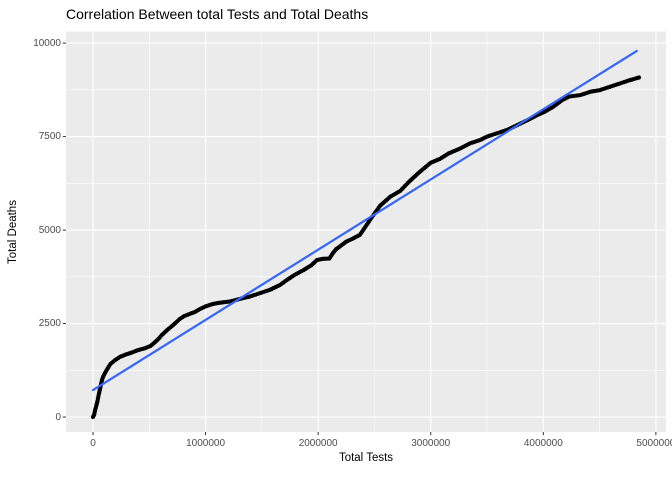 The height and width of the screenshot is (480, 672). I want to click on x-tick-label: 2000000, so click(318, 443).